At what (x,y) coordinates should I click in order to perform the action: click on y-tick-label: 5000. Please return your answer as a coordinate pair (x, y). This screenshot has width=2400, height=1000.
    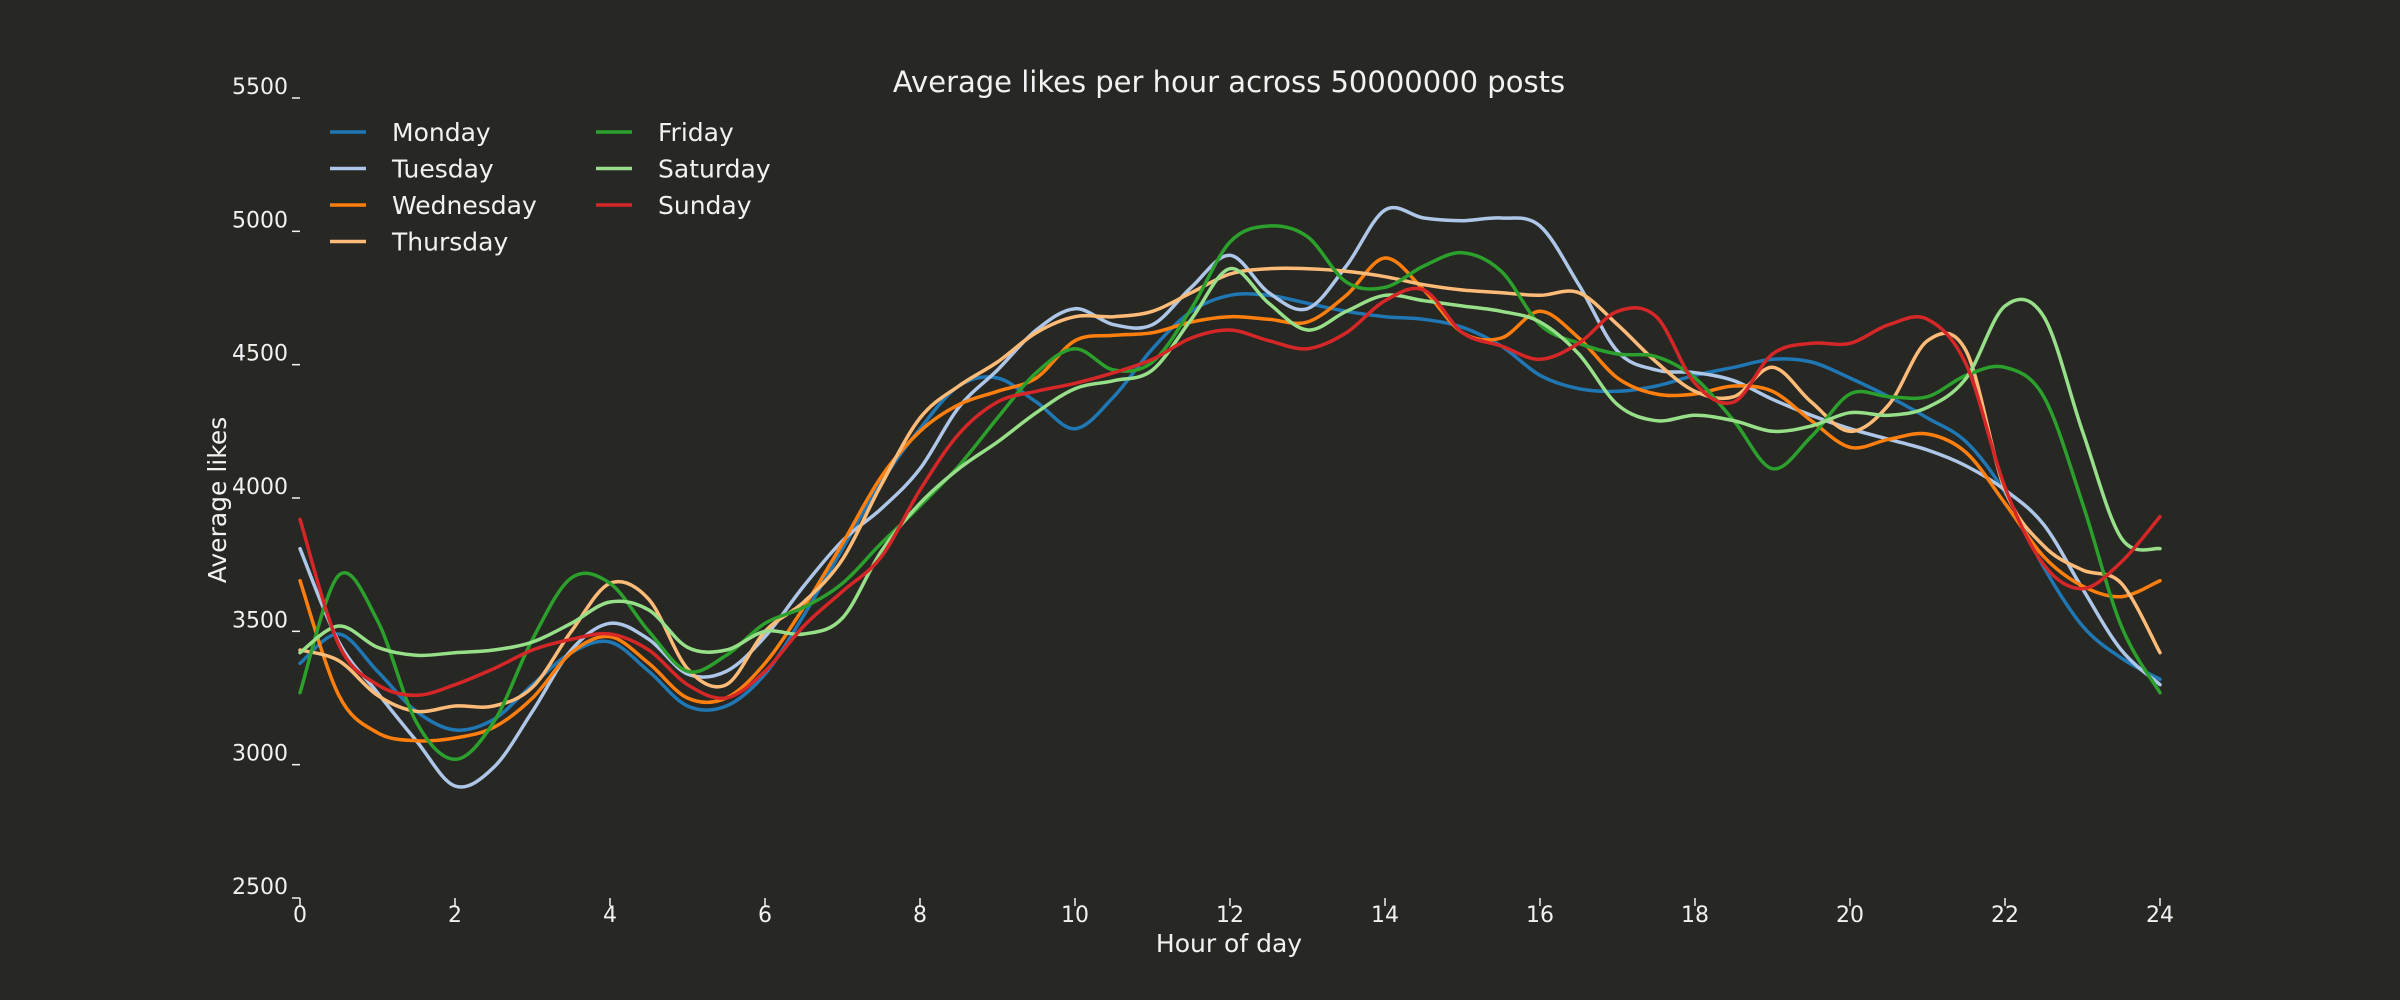
    Looking at the image, I should click on (260, 220).